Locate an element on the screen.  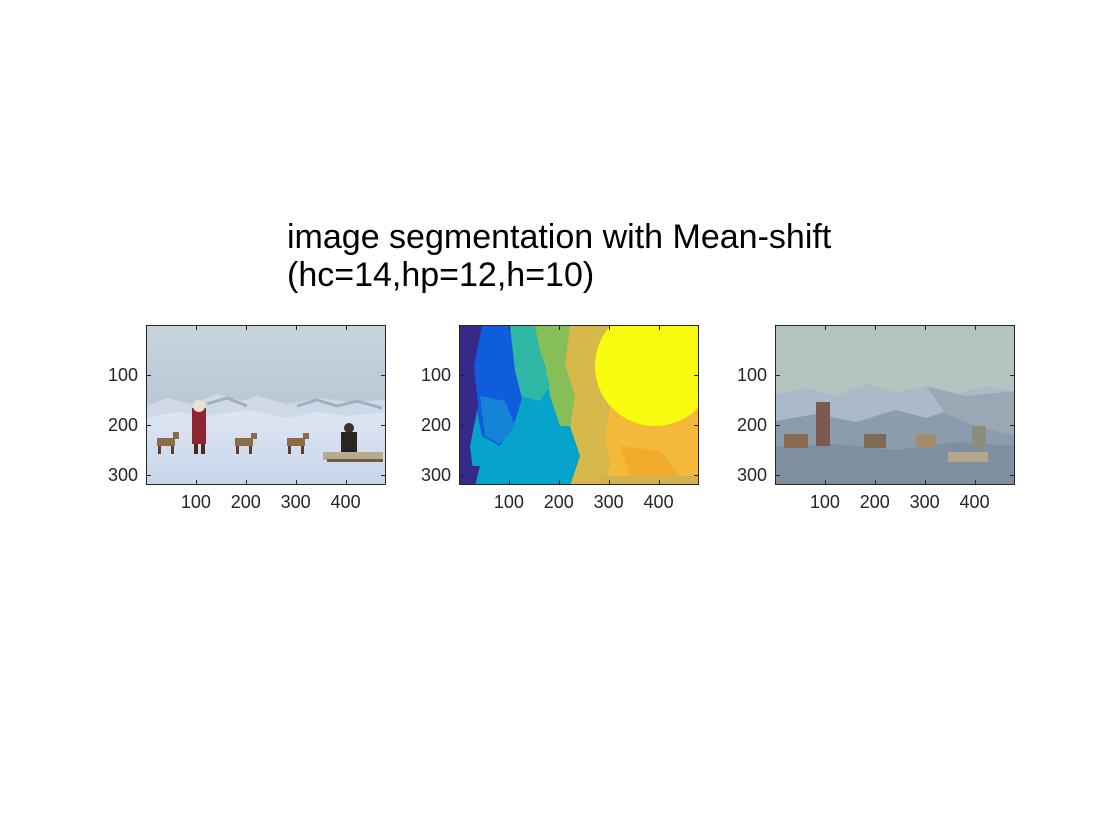
segment-label-map-axes is located at coordinates (579, 405).